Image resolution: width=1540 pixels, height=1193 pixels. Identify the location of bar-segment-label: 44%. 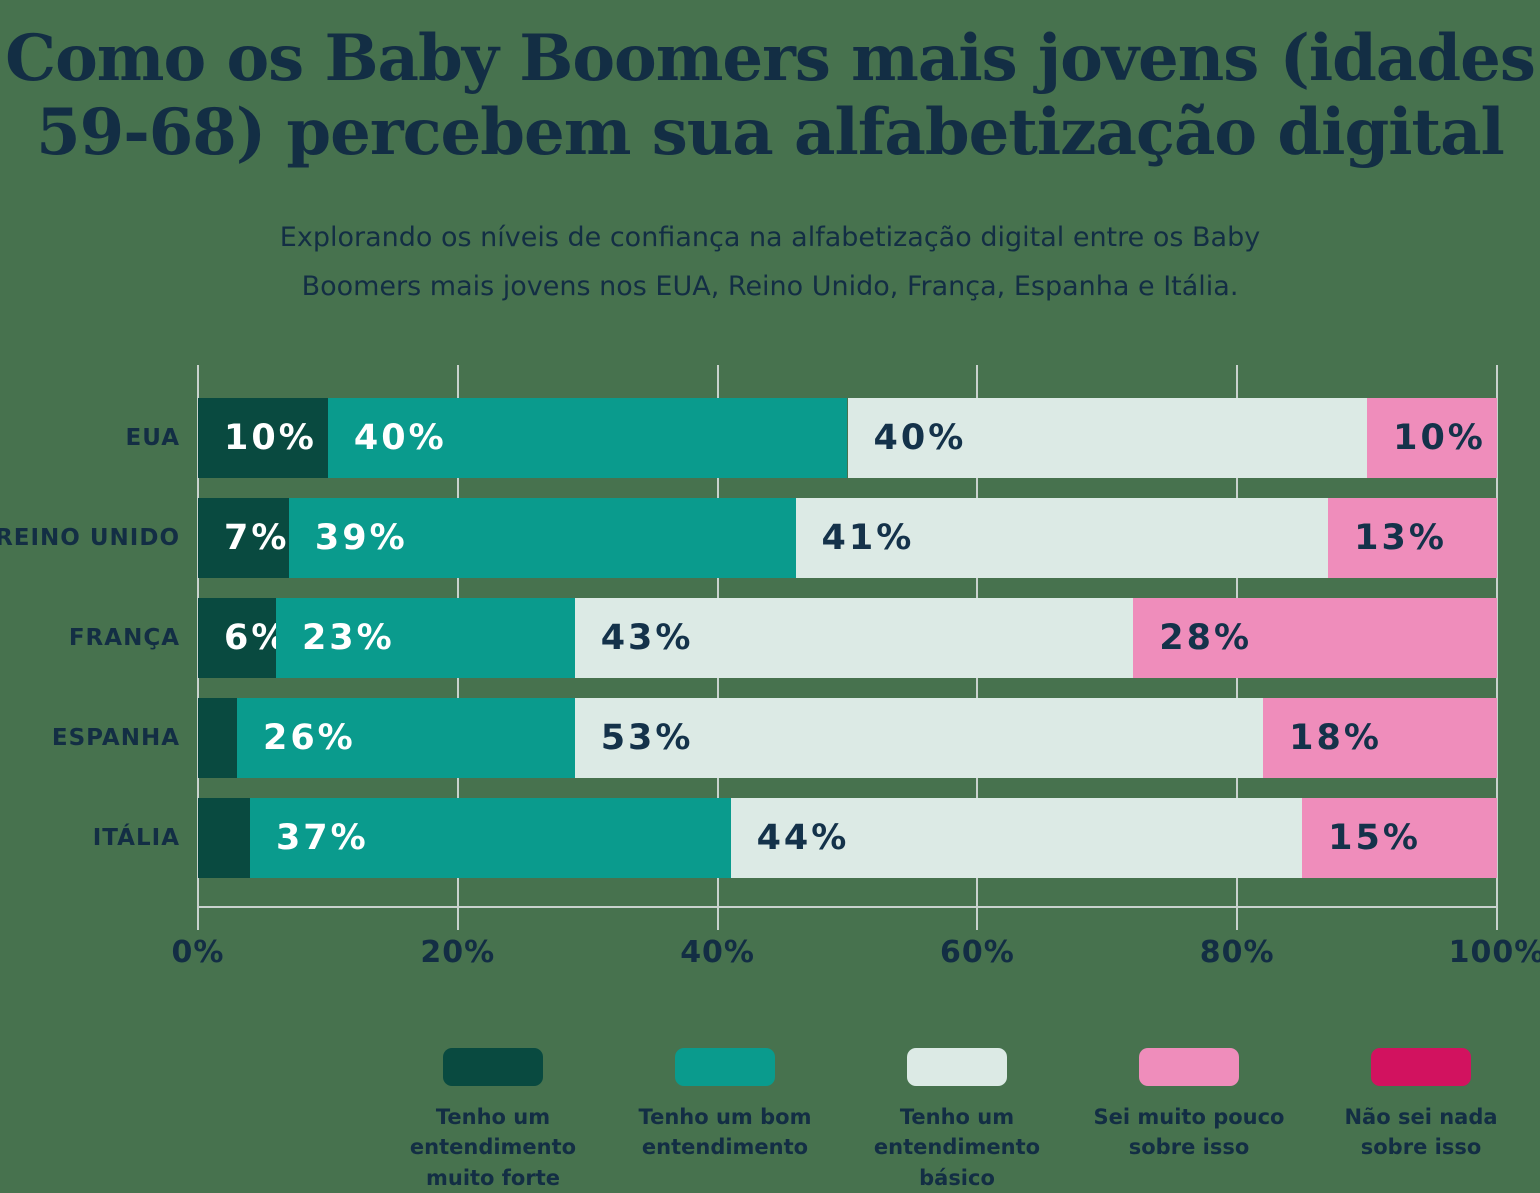
(803, 838).